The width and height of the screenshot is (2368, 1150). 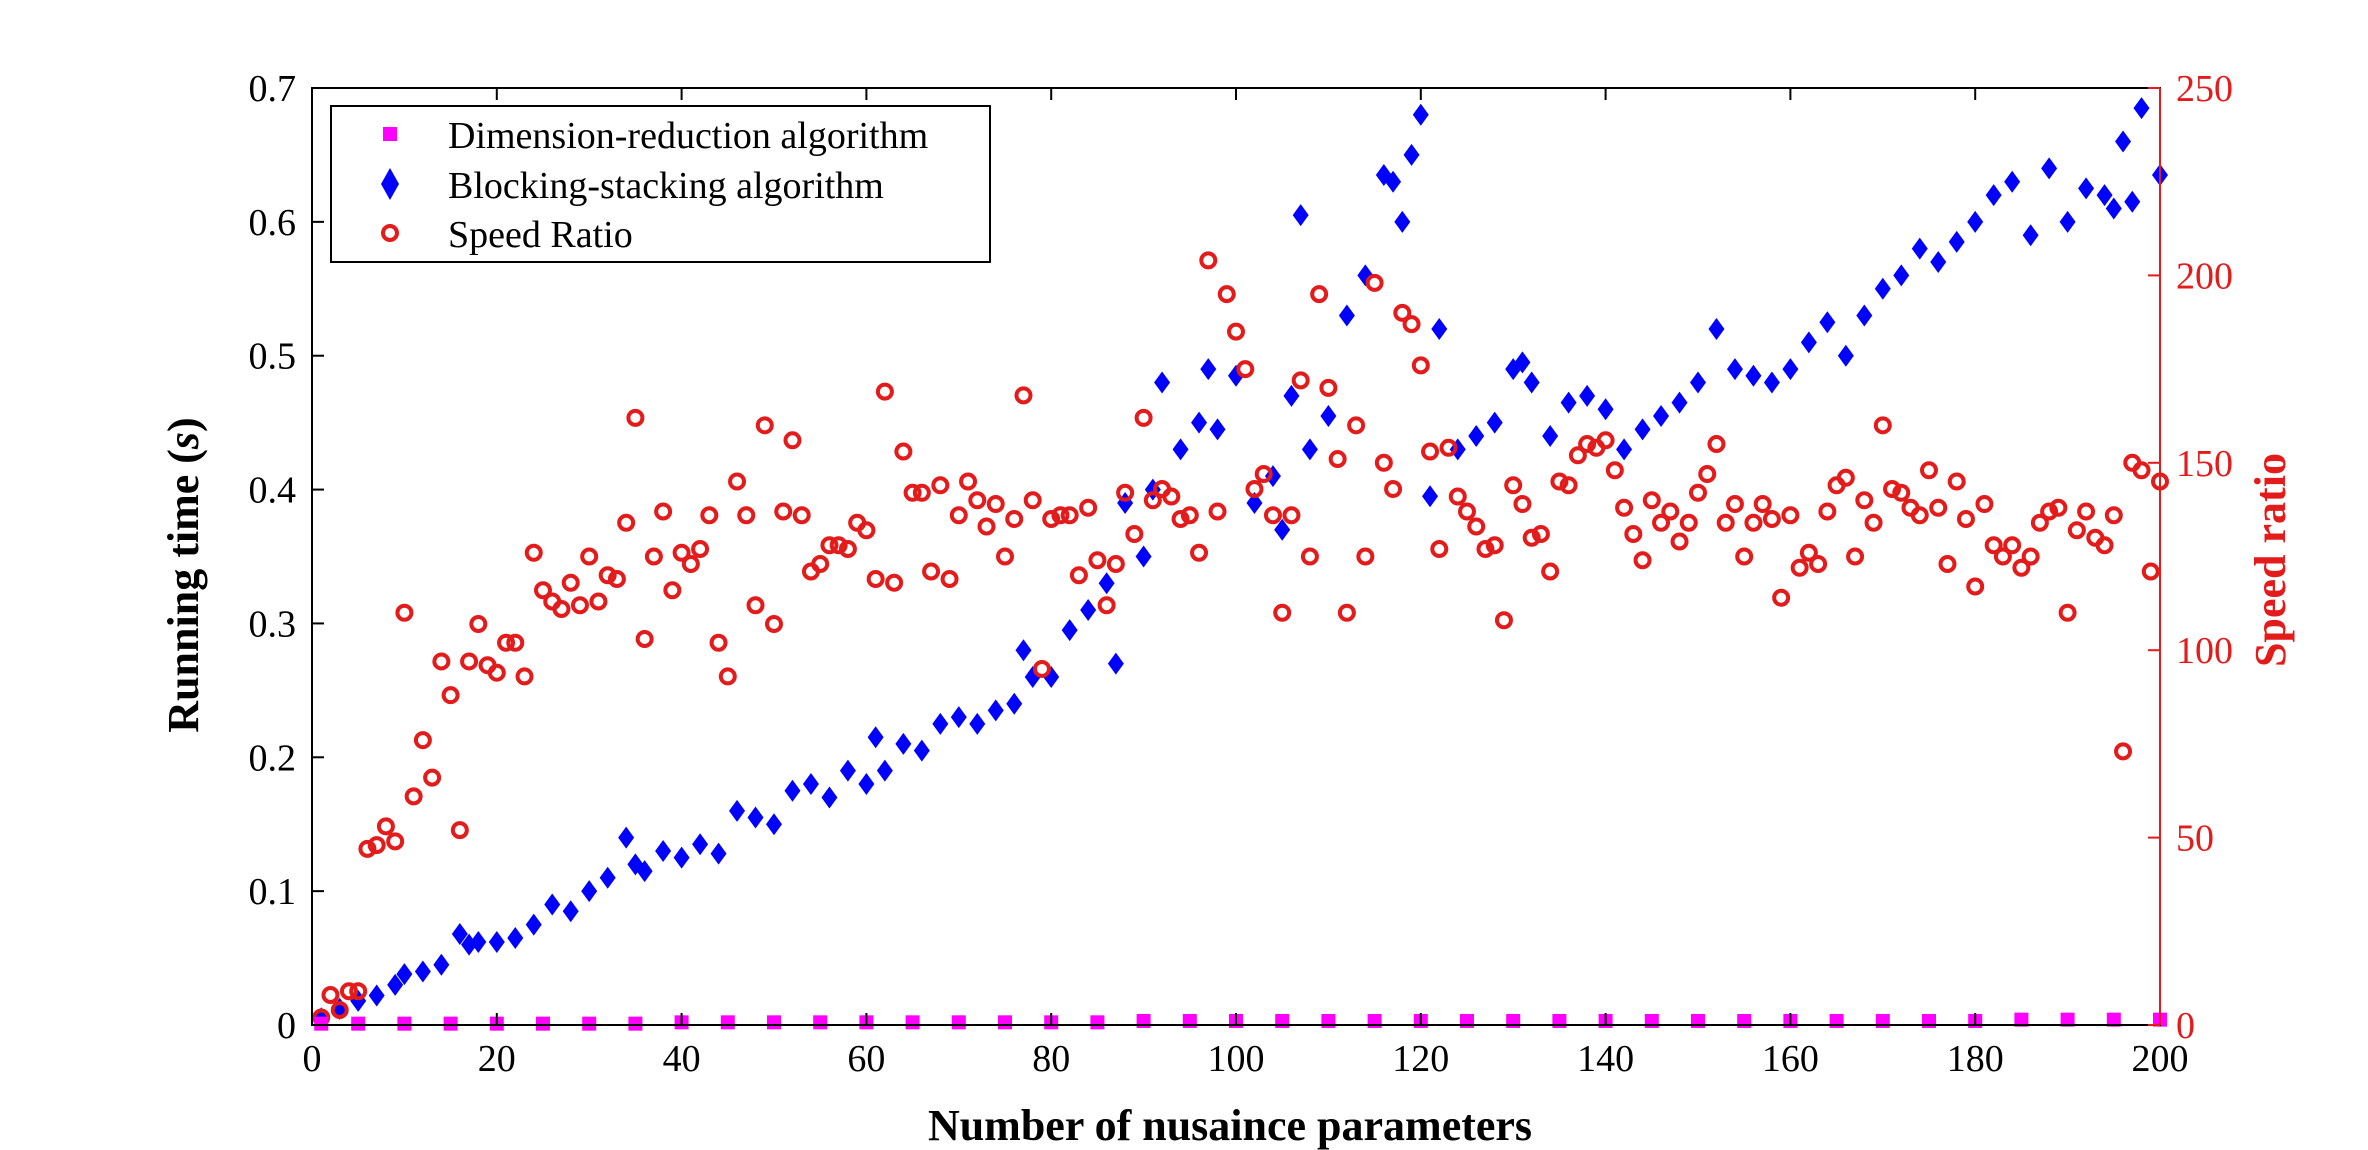 I want to click on y-tick-label: 0, so click(x=286, y=1026).